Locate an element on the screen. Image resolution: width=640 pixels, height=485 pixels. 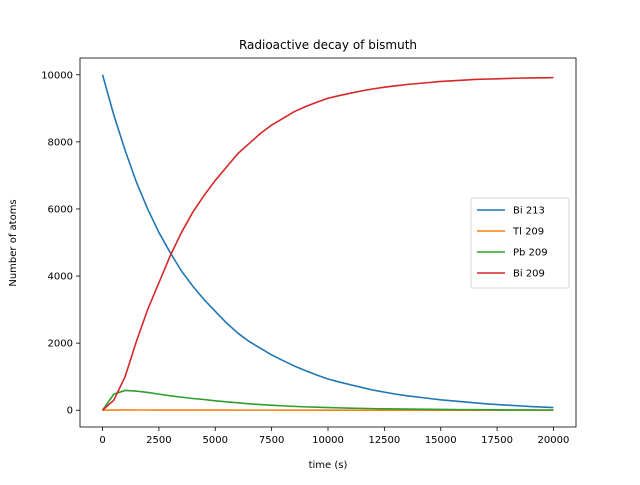
legend-label-pb-209: Pb 209 is located at coordinates (530, 253).